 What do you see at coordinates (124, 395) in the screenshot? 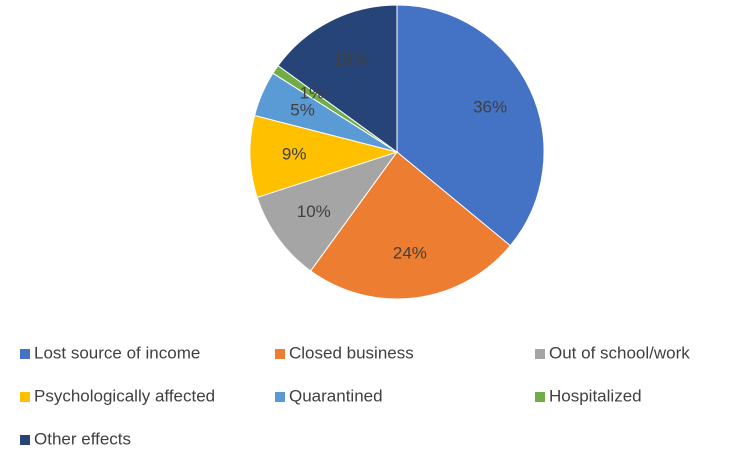
I see `legend-label: Psychologically affected` at bounding box center [124, 395].